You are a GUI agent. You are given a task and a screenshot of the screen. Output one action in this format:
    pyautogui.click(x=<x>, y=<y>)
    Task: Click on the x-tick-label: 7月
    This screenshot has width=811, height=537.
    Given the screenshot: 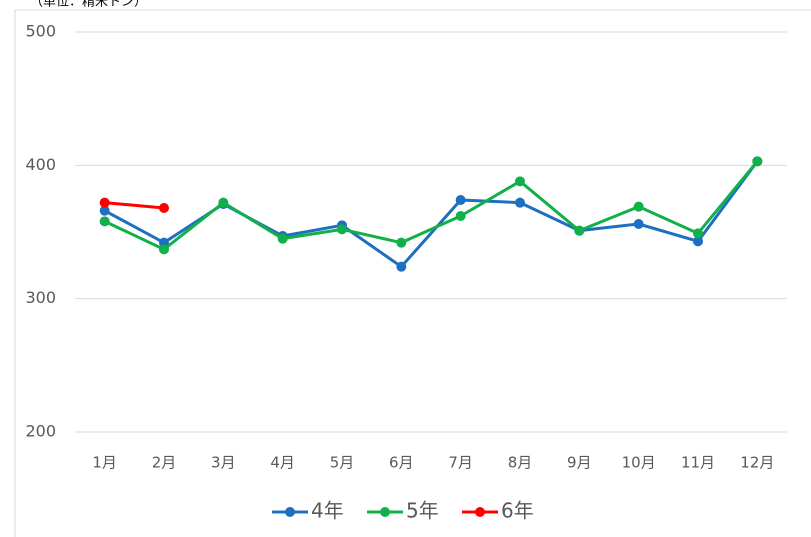 What is the action you would take?
    pyautogui.click(x=460, y=463)
    